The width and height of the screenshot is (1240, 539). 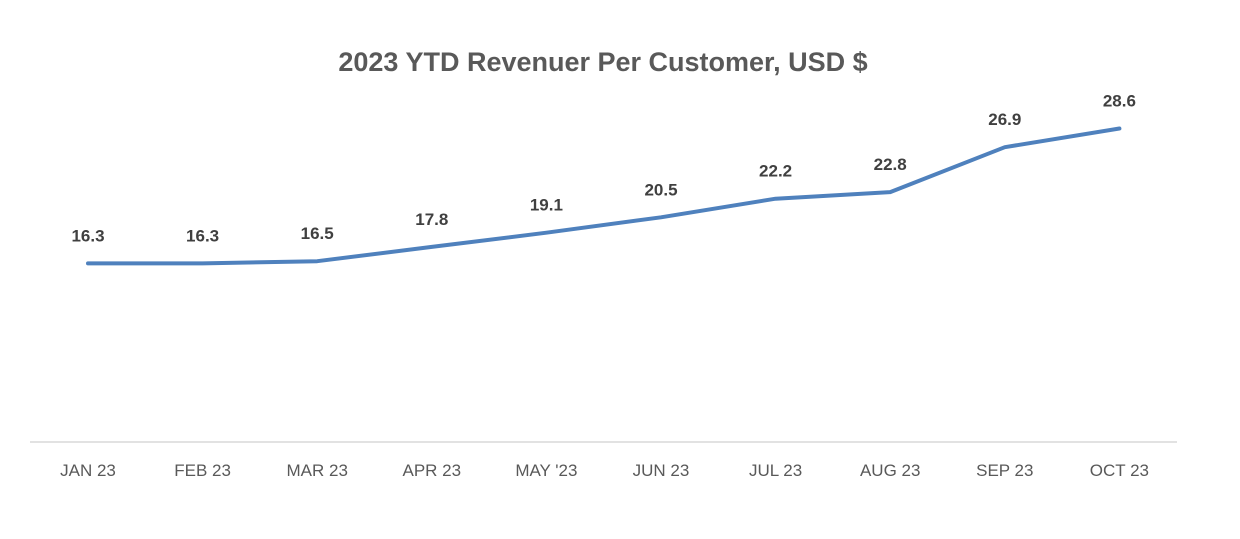 I want to click on data-label: 20.5, so click(x=660, y=189).